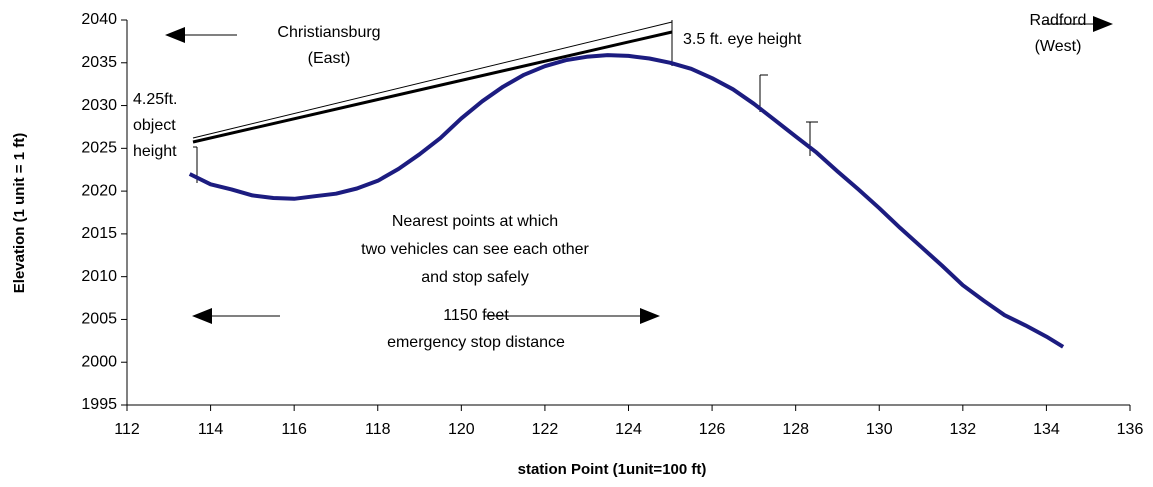  Describe the element at coordinates (127, 429) in the screenshot. I see `x-tick-label: 112` at that location.